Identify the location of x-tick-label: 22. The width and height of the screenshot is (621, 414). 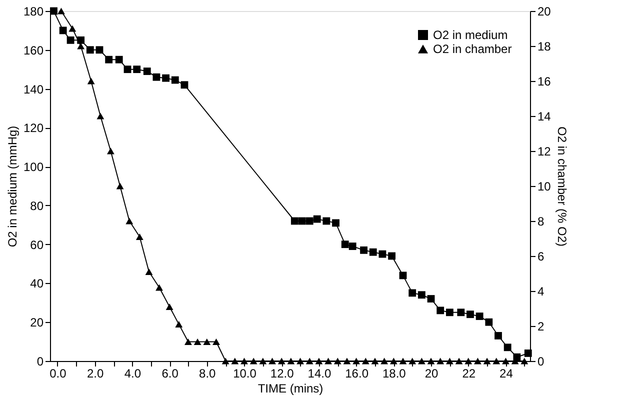
(469, 373).